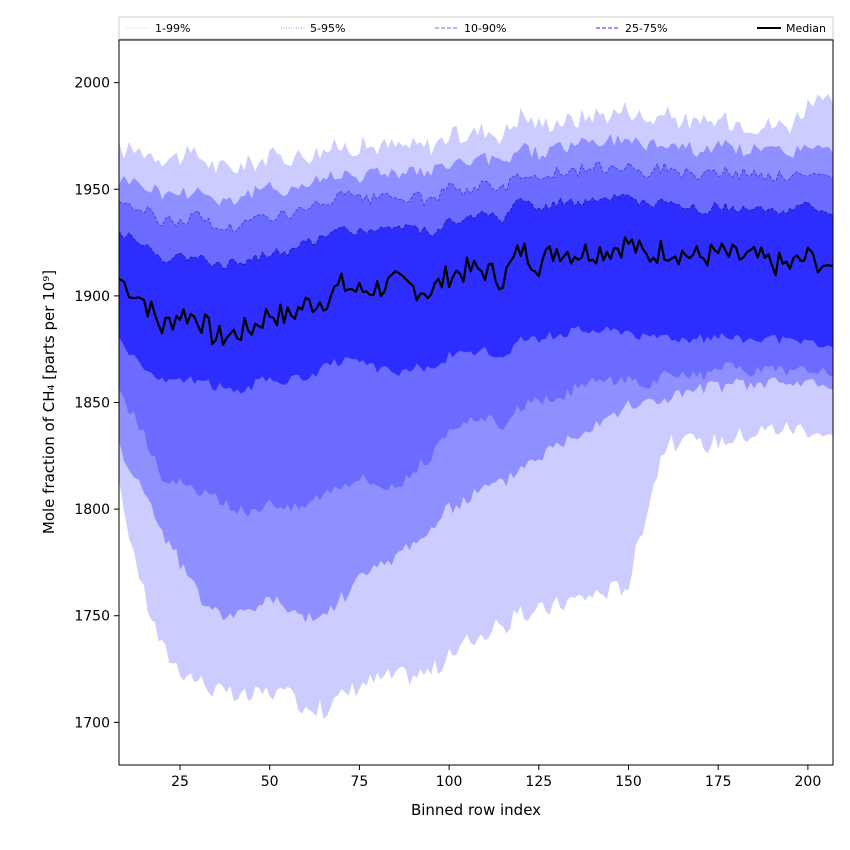  I want to click on y-tick-label: 1950, so click(92, 190).